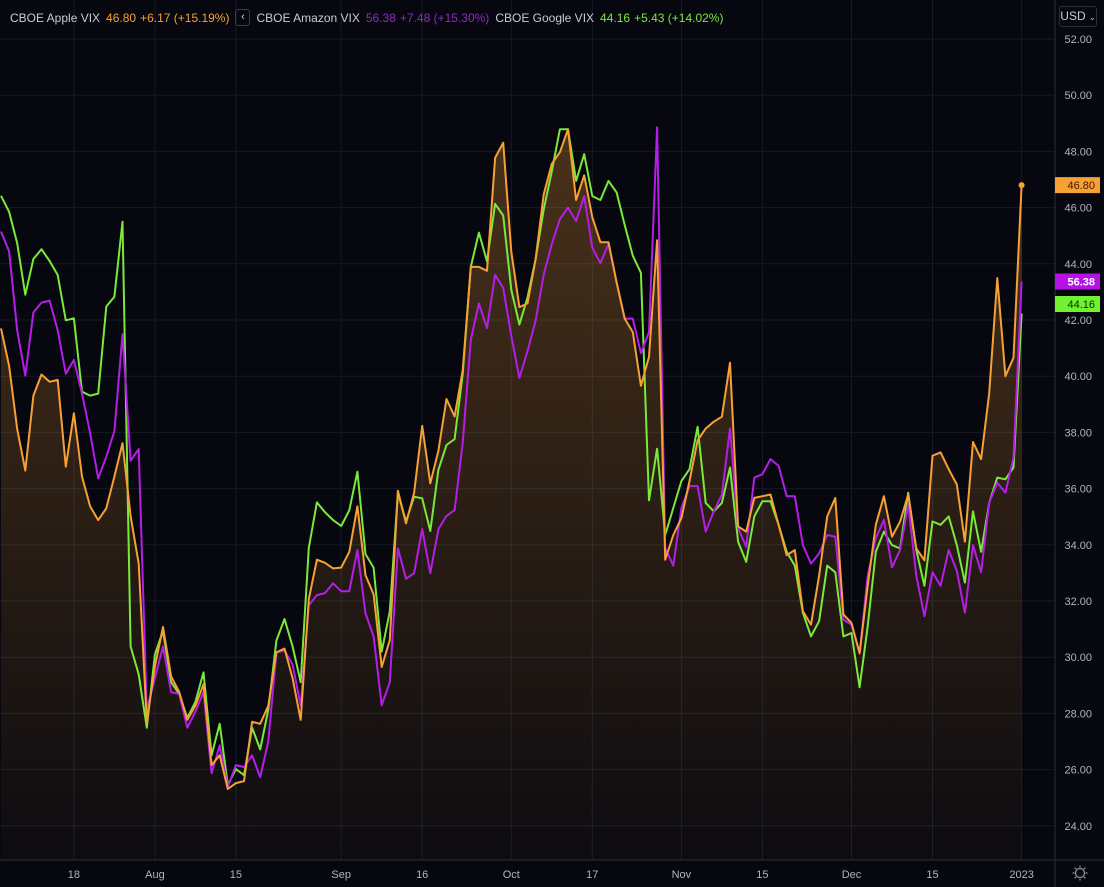  Describe the element at coordinates (55, 17) in the screenshot. I see `legend-name-apple: CBOE Apple VIX` at that location.